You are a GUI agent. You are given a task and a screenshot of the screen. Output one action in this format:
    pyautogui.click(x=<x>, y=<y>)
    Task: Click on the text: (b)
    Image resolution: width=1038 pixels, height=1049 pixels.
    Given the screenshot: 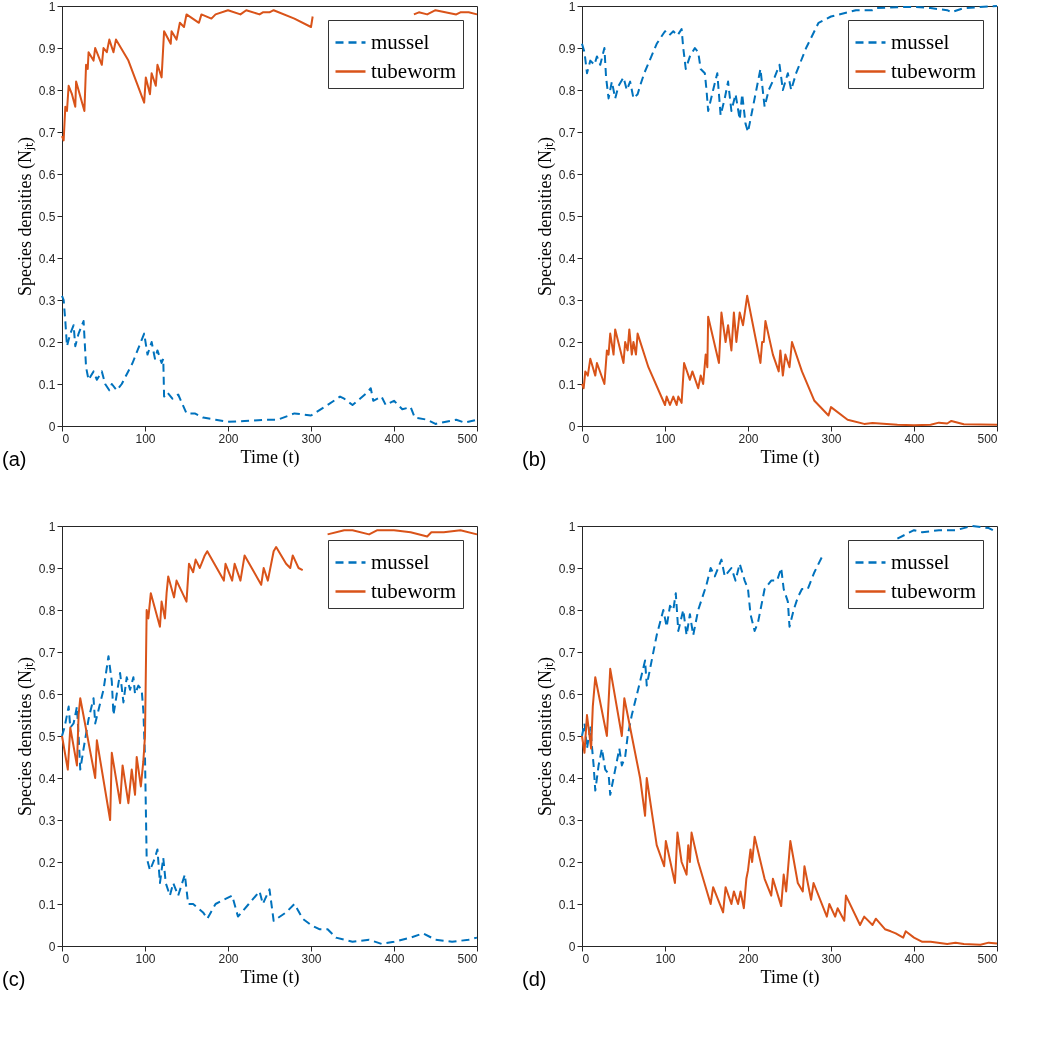 What is the action you would take?
    pyautogui.click(x=534, y=459)
    